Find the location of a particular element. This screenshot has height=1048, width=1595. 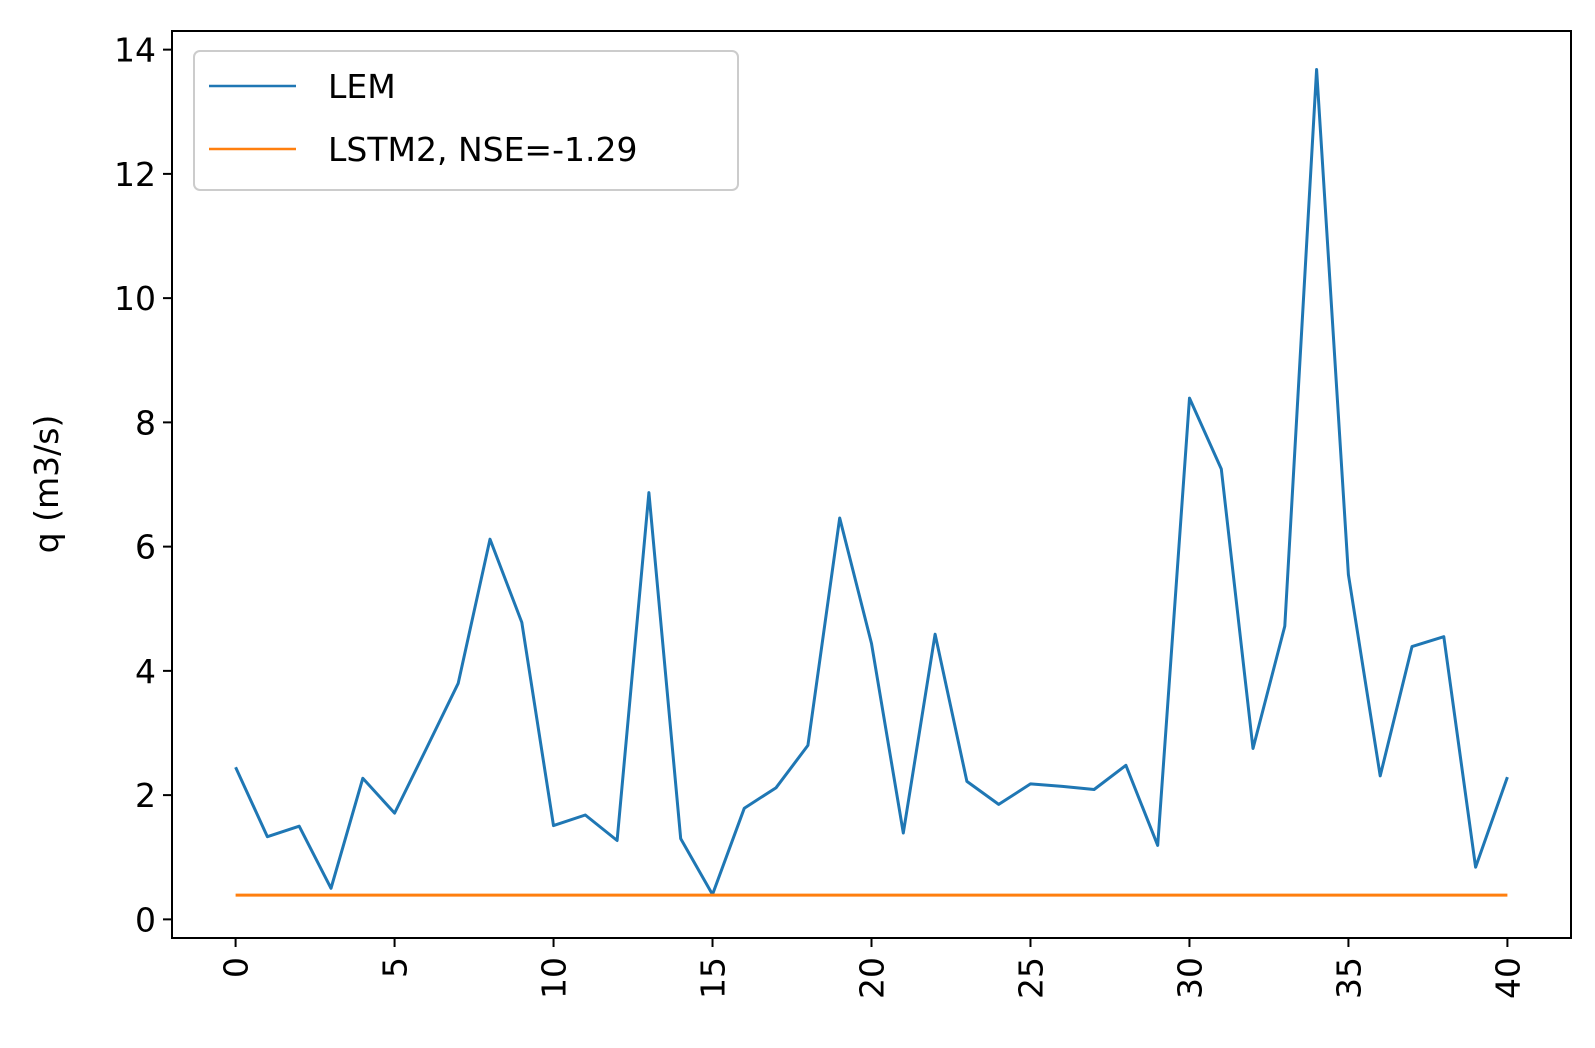

x-axis: 0 5 10 15 20 25 30 35 40 is located at coordinates (872, 968).